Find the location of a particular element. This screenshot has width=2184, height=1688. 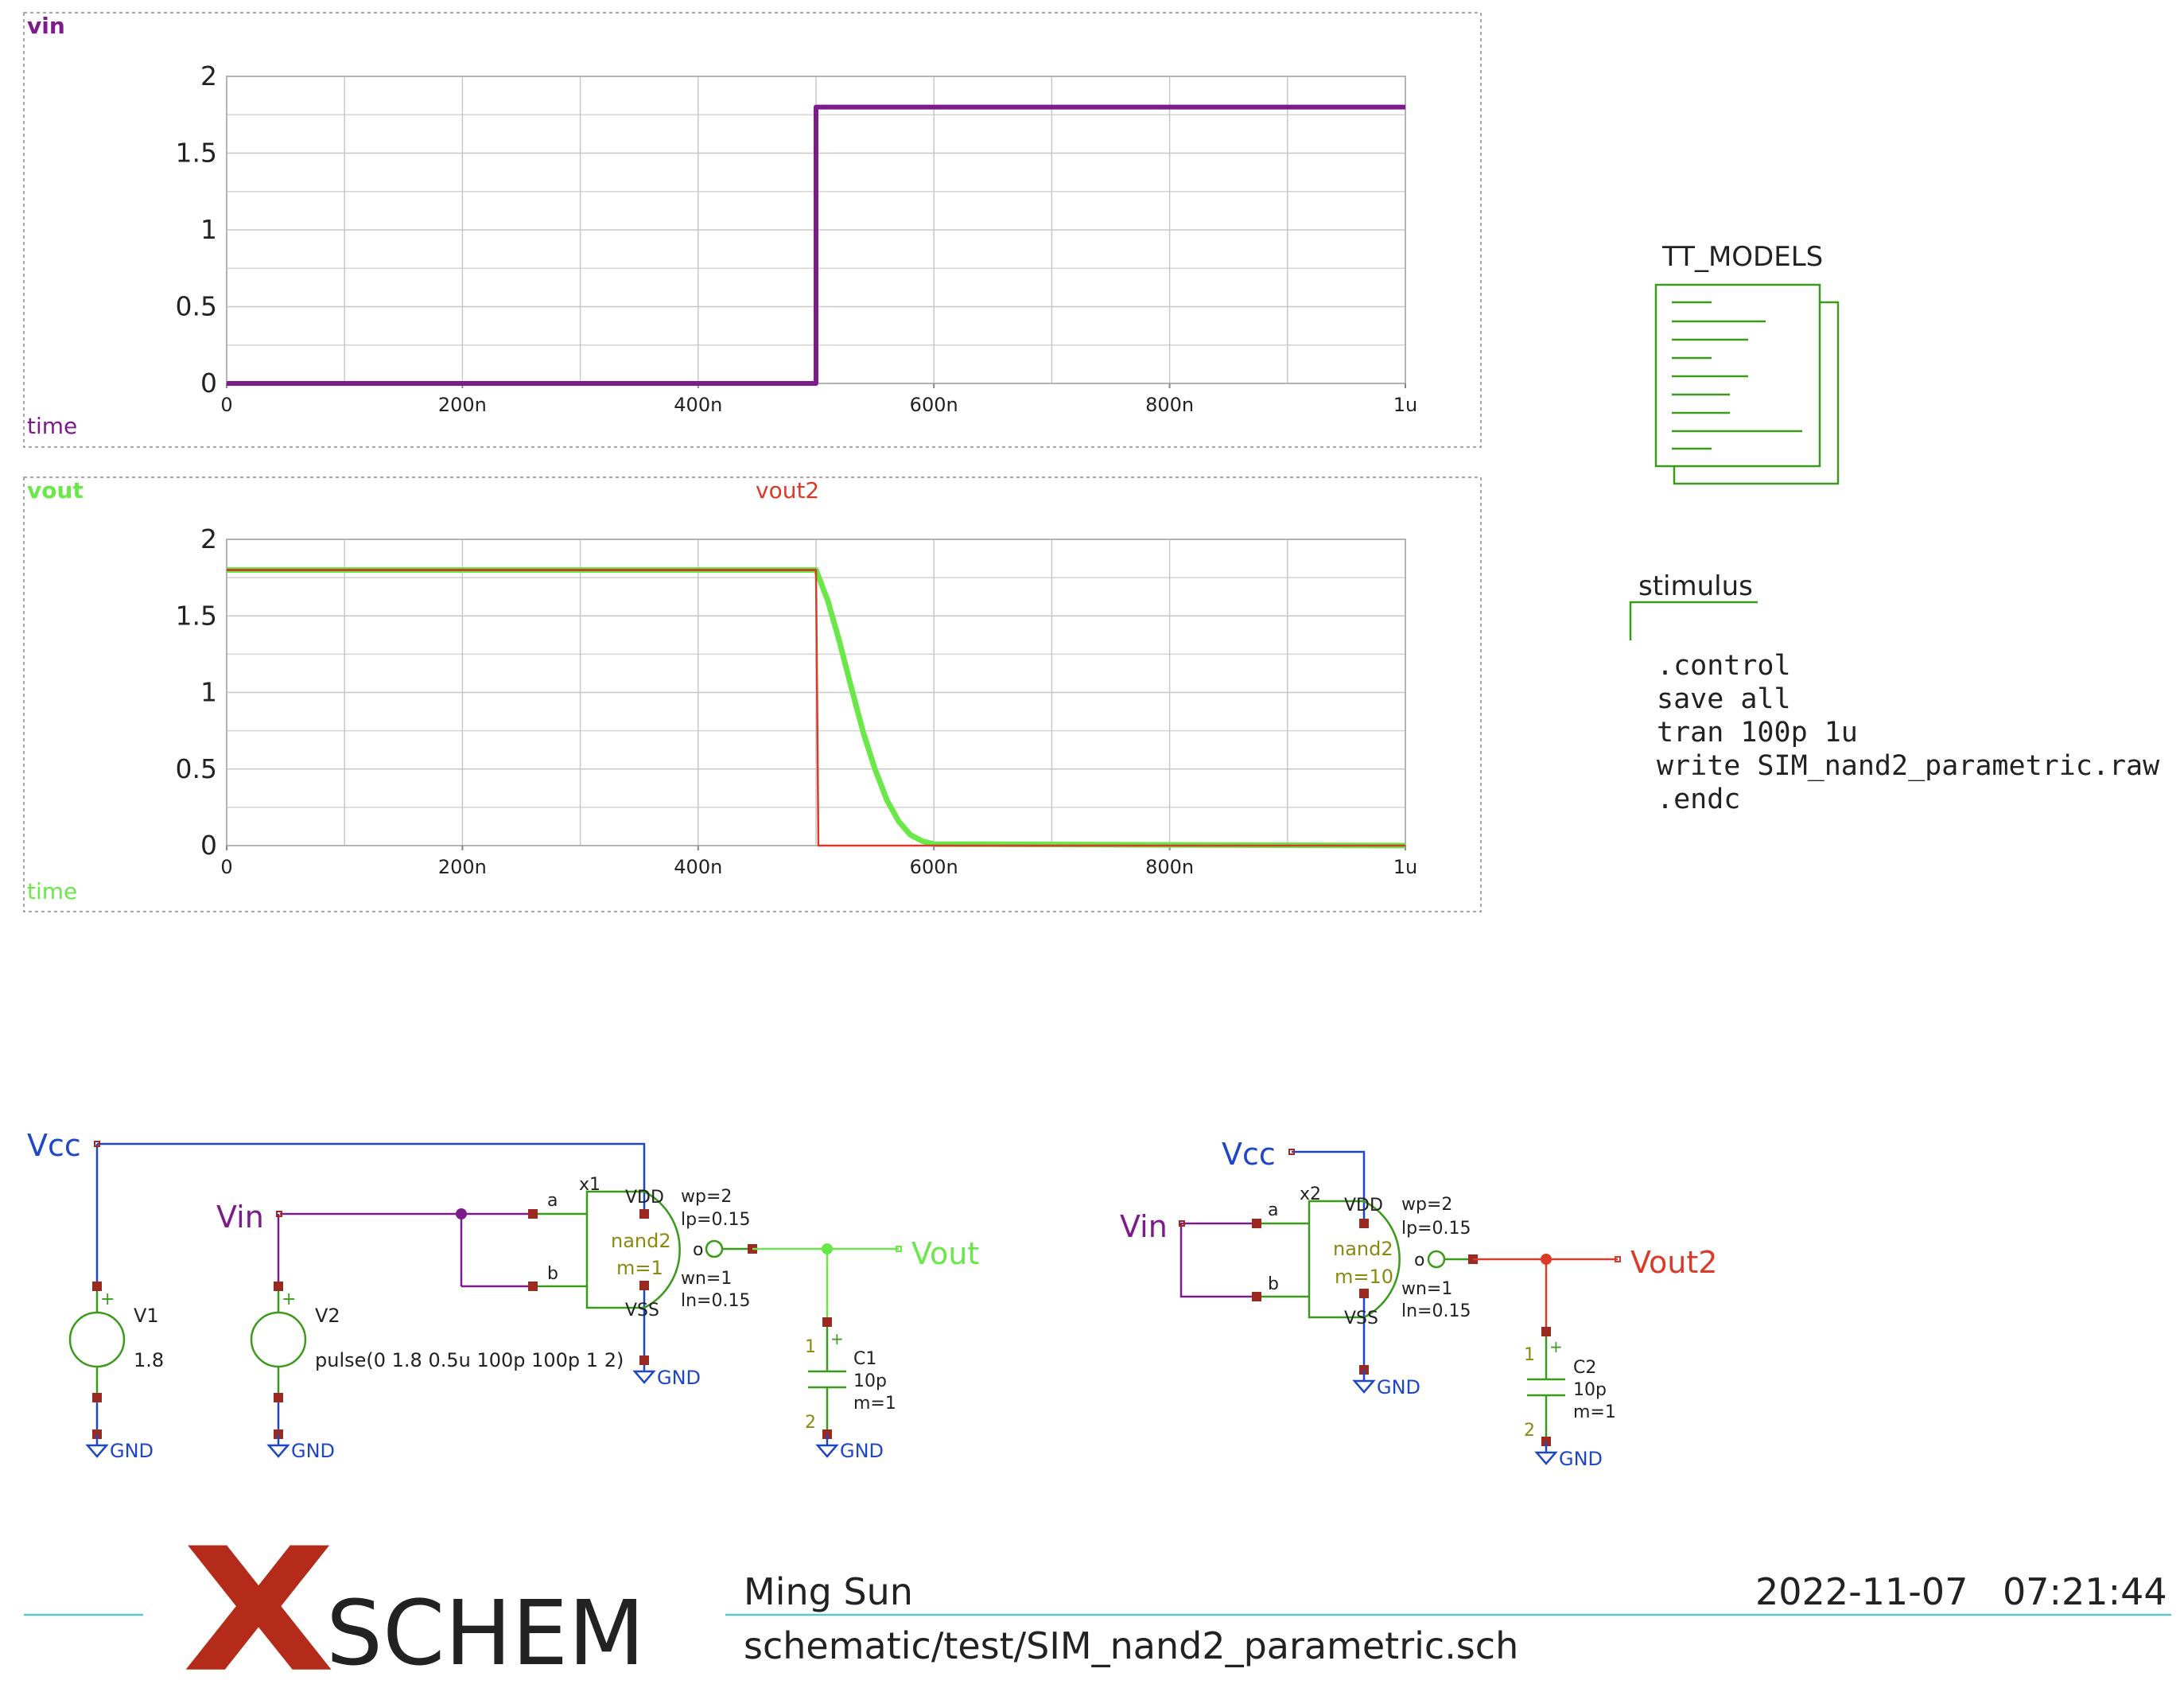

v1-value: 1.8 is located at coordinates (149, 1360).